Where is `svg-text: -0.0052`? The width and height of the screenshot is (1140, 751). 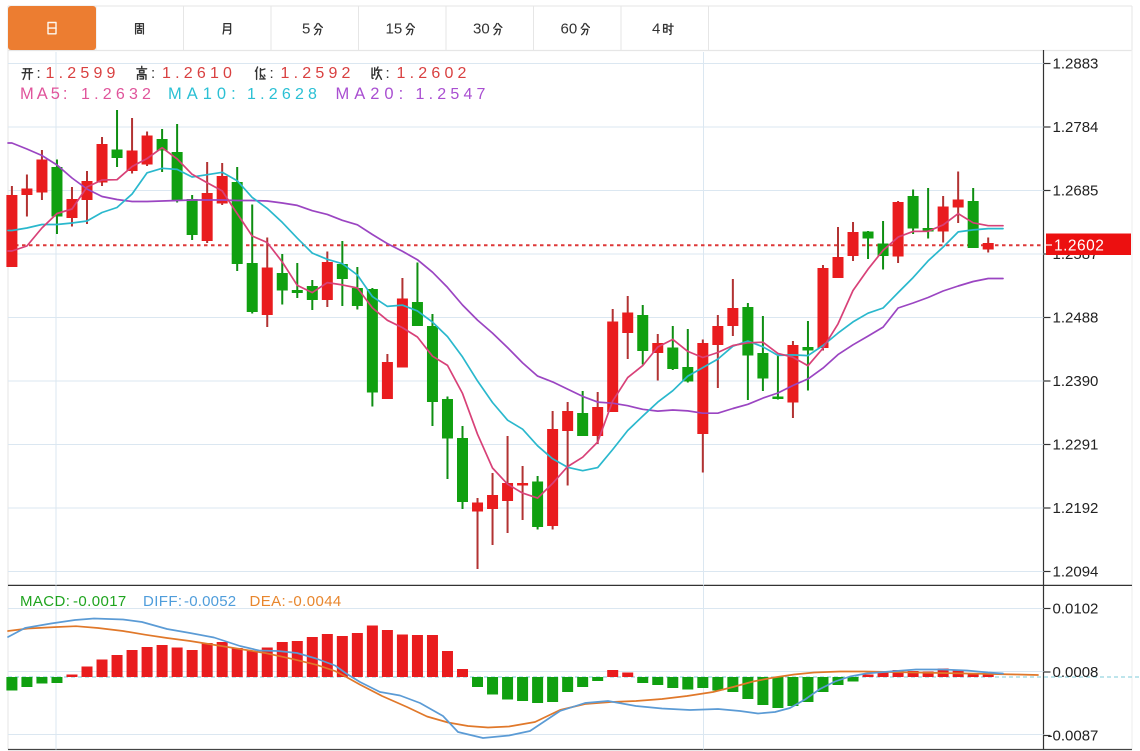 svg-text: -0.0052 is located at coordinates (210, 601).